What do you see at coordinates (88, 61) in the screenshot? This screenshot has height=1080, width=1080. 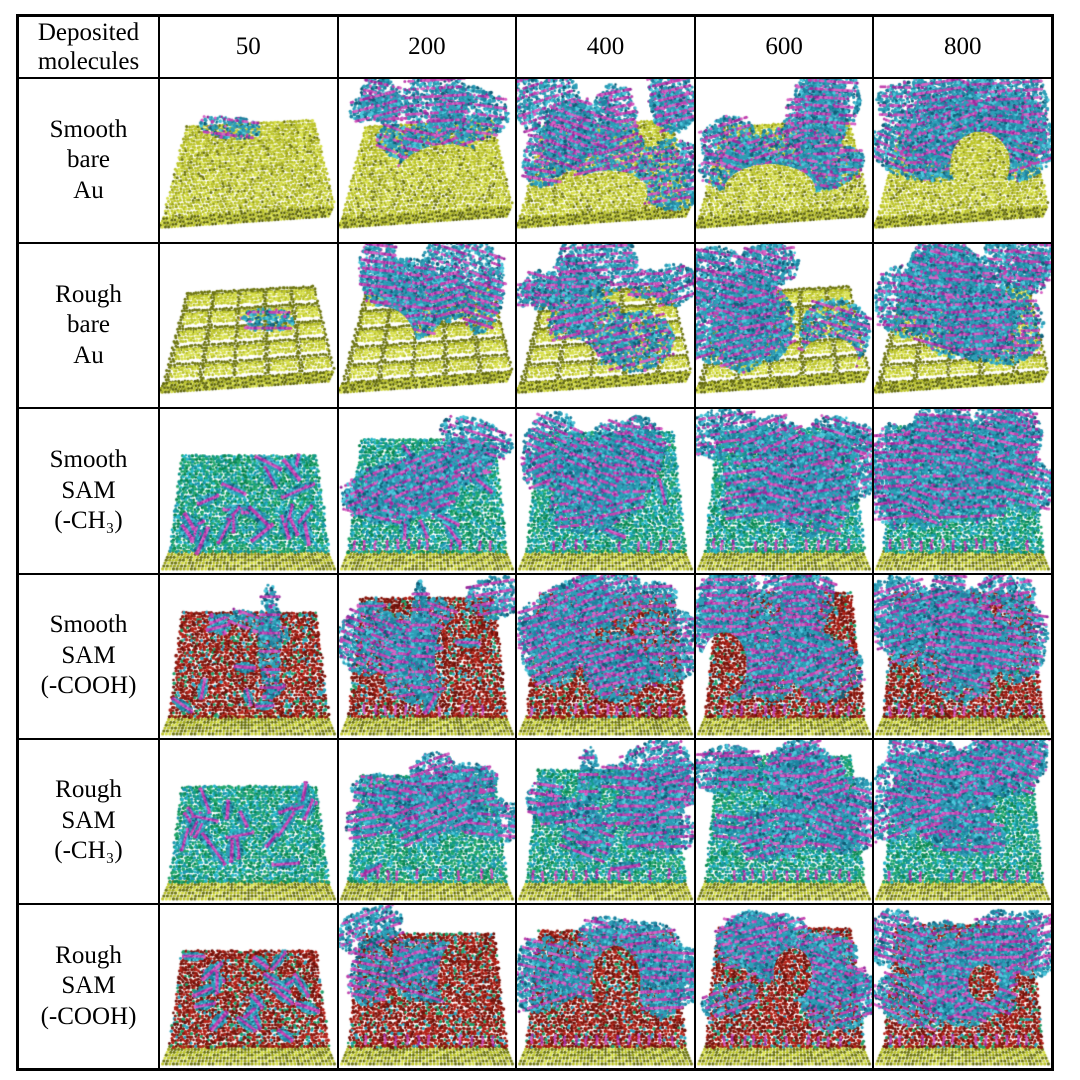 I see `corner-header-line: molecules` at bounding box center [88, 61].